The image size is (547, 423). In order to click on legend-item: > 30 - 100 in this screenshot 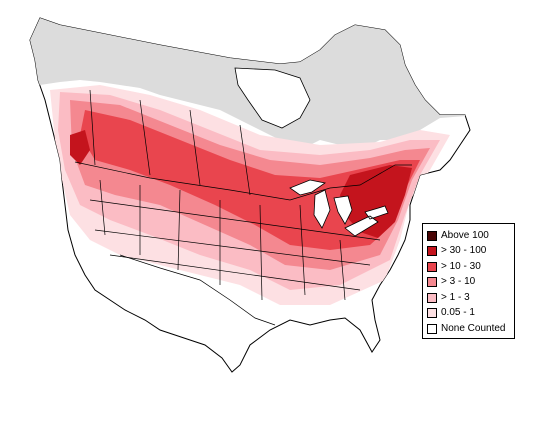, I will do `click(470, 252)`.